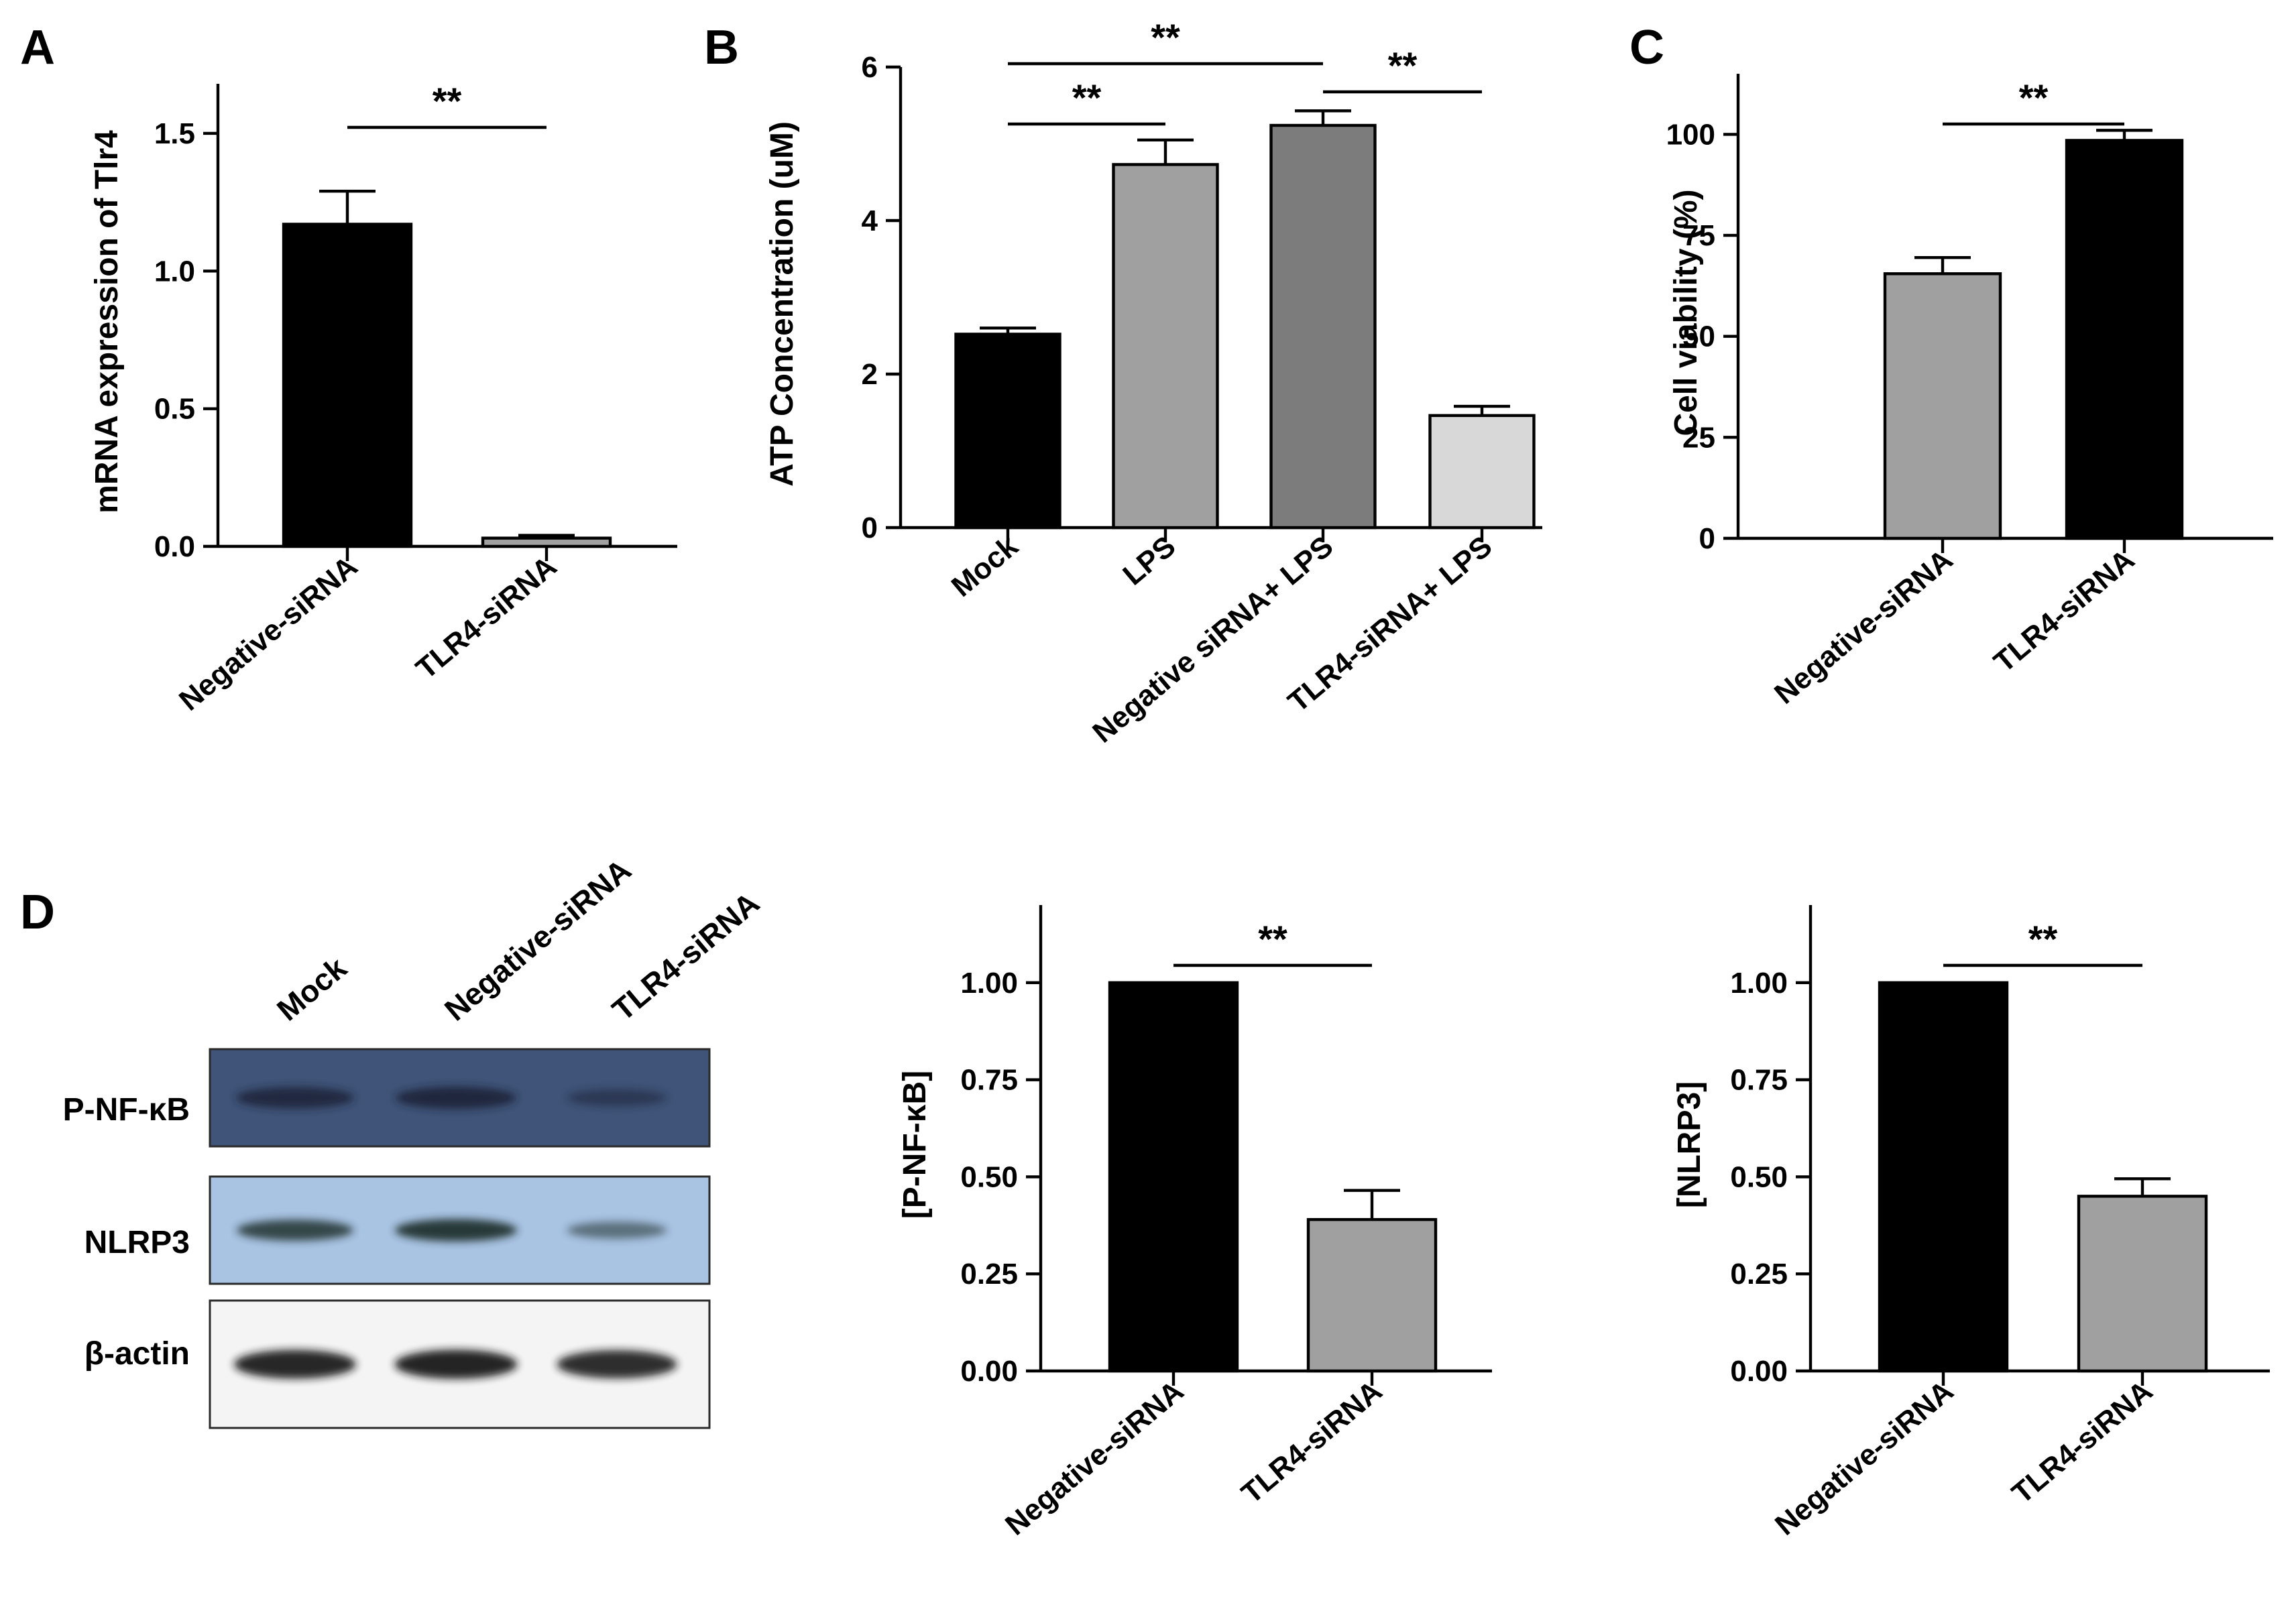  What do you see at coordinates (126, 1110) in the screenshot?
I see `blot-row-label: P-NF-κB` at bounding box center [126, 1110].